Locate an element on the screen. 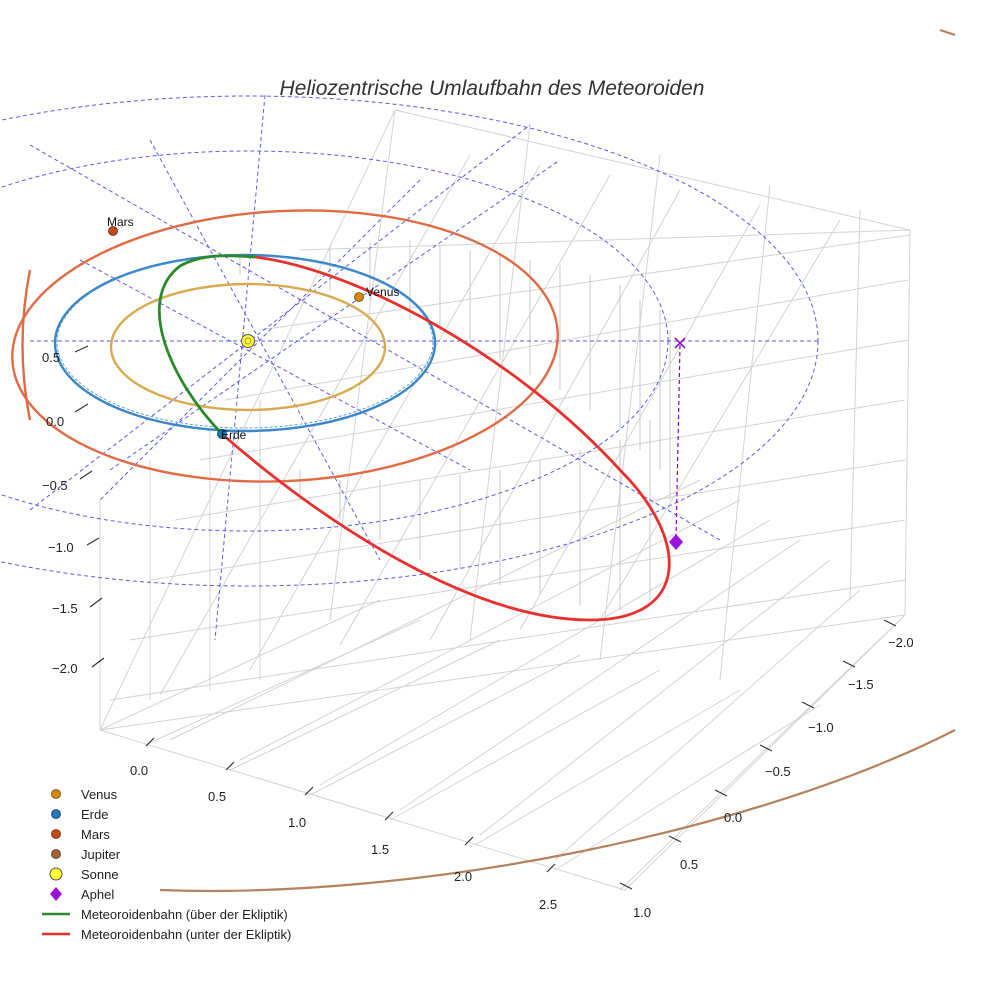 The height and width of the screenshot is (984, 984). series-above-ecliptic is located at coordinates (206, 344).